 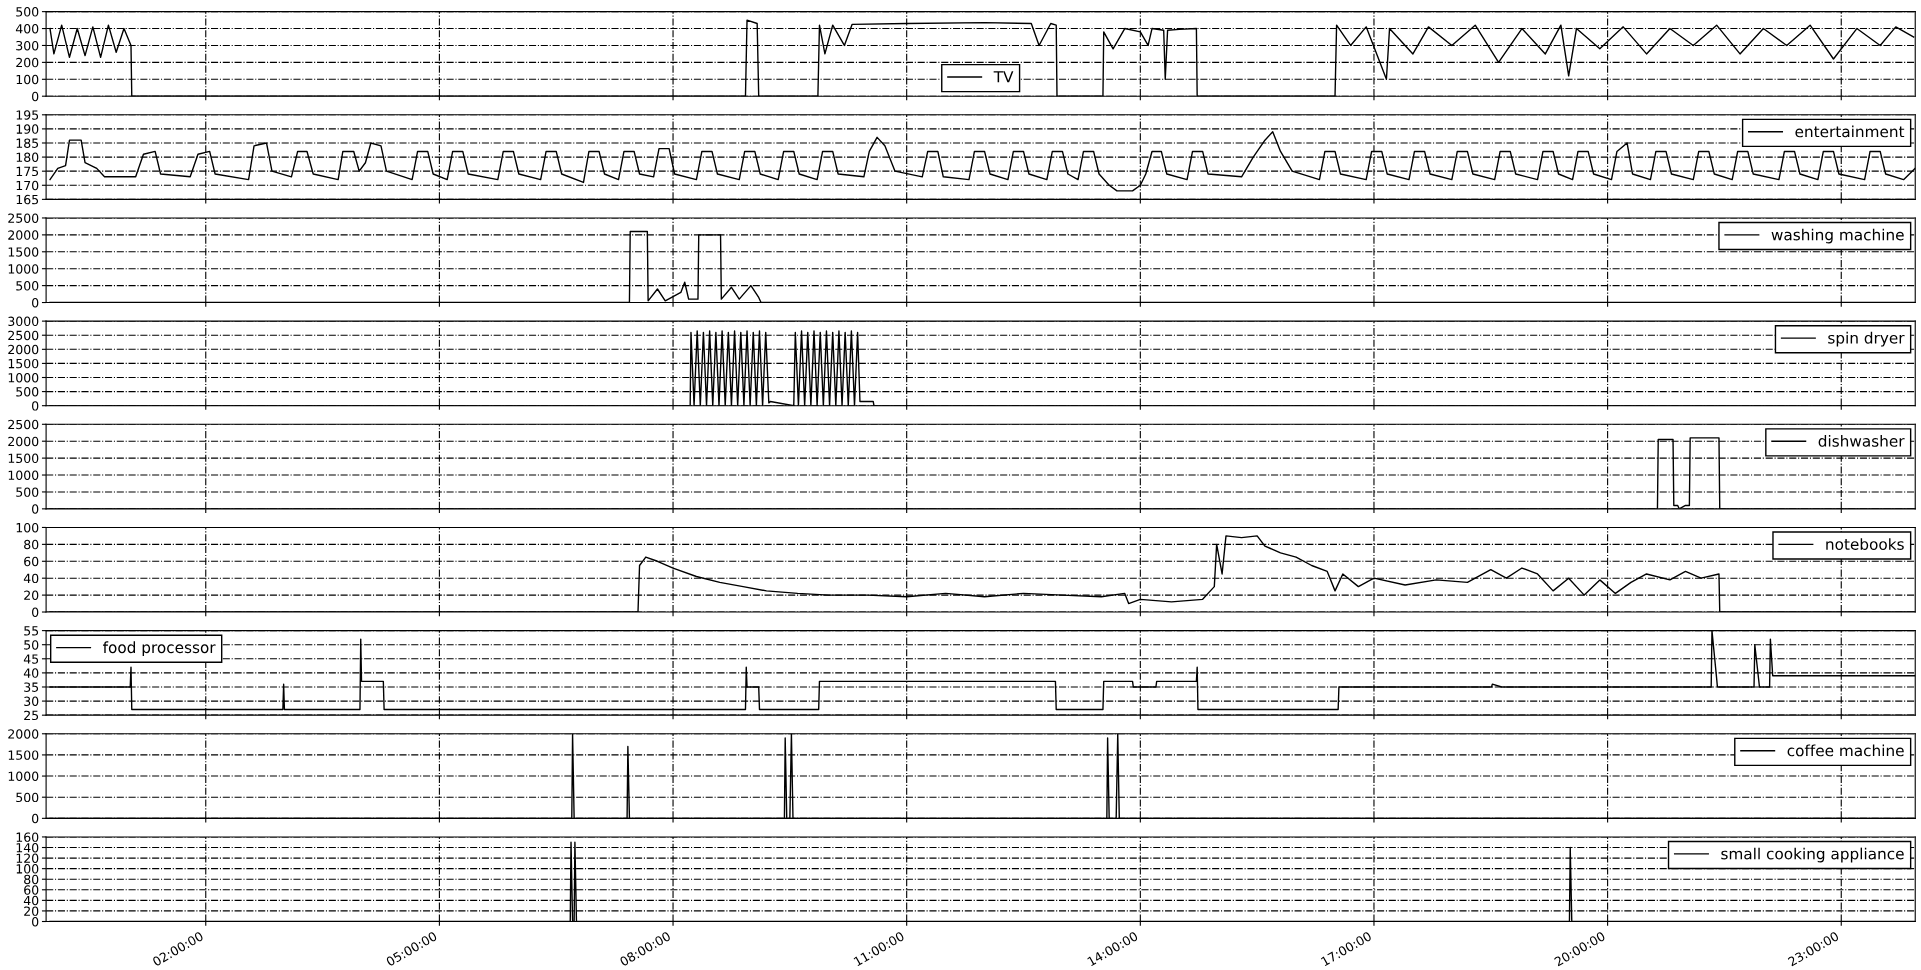 I want to click on legend-label: washing machine, so click(x=1837, y=236).